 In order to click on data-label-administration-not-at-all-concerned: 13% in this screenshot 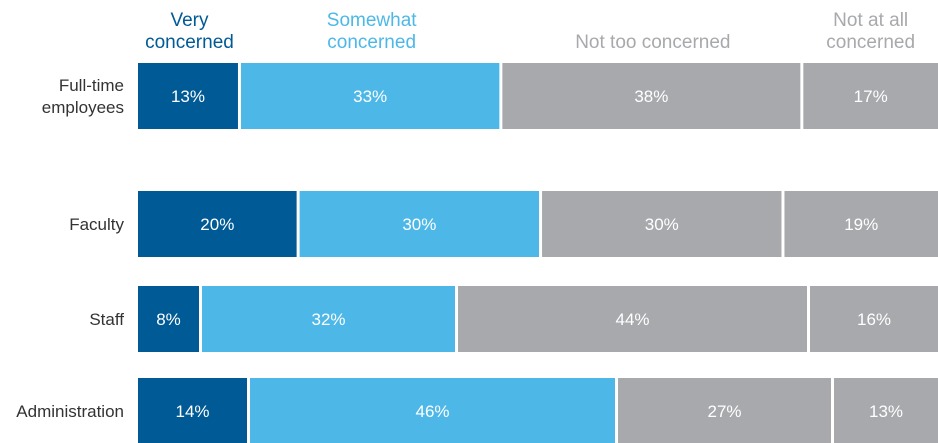, I will do `click(886, 411)`.